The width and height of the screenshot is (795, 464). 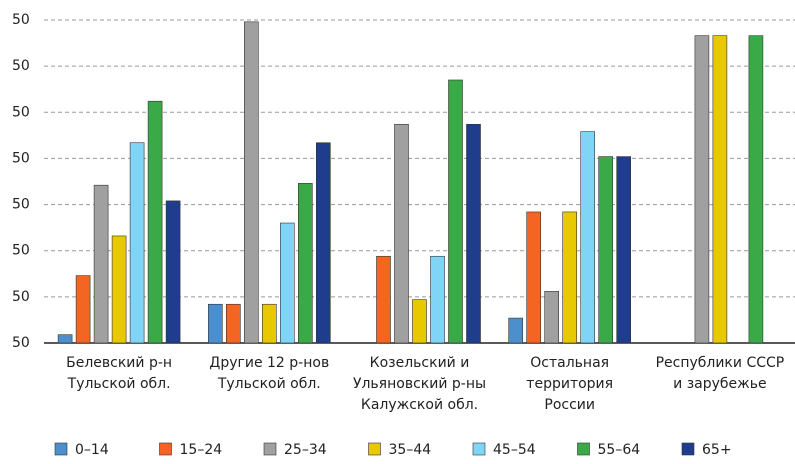 What do you see at coordinates (720, 373) in the screenshot?
I see `x-tick-label: Республики СССР и зарубежье` at bounding box center [720, 373].